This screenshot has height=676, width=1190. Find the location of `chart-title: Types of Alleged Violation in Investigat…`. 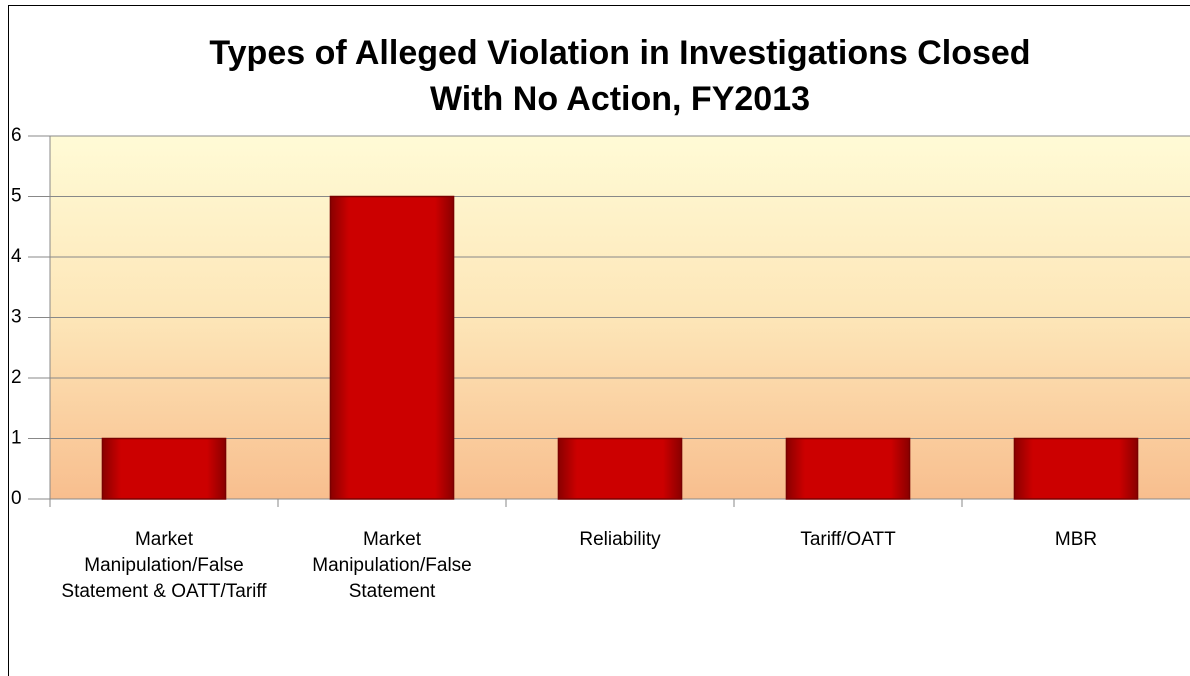

chart-title: Types of Alleged Violation in Investigat… is located at coordinates (620, 76).